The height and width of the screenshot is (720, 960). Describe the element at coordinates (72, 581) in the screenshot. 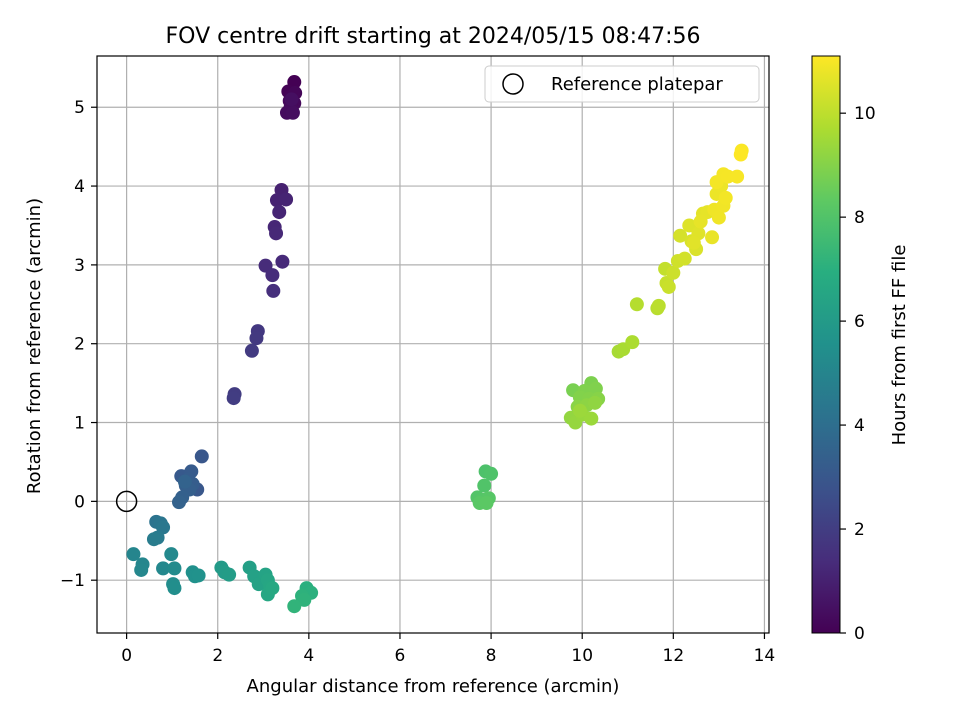

I see `y-tick-label: −1` at that location.